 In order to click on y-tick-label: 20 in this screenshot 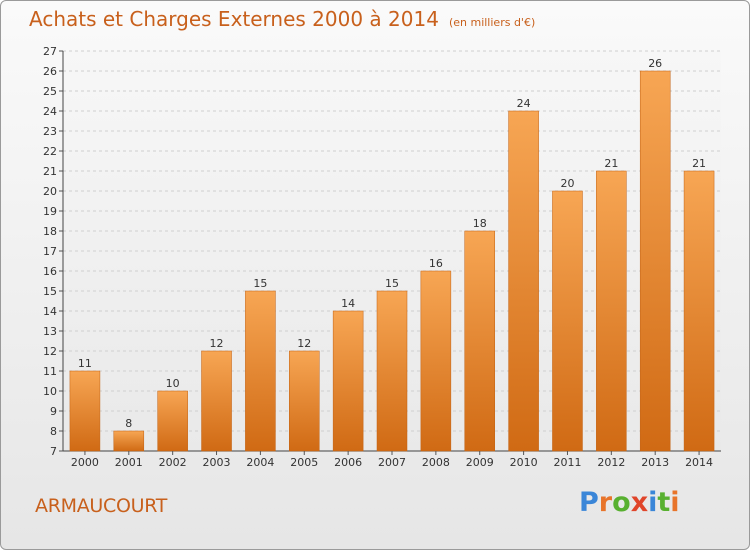, I will do `click(50, 191)`.